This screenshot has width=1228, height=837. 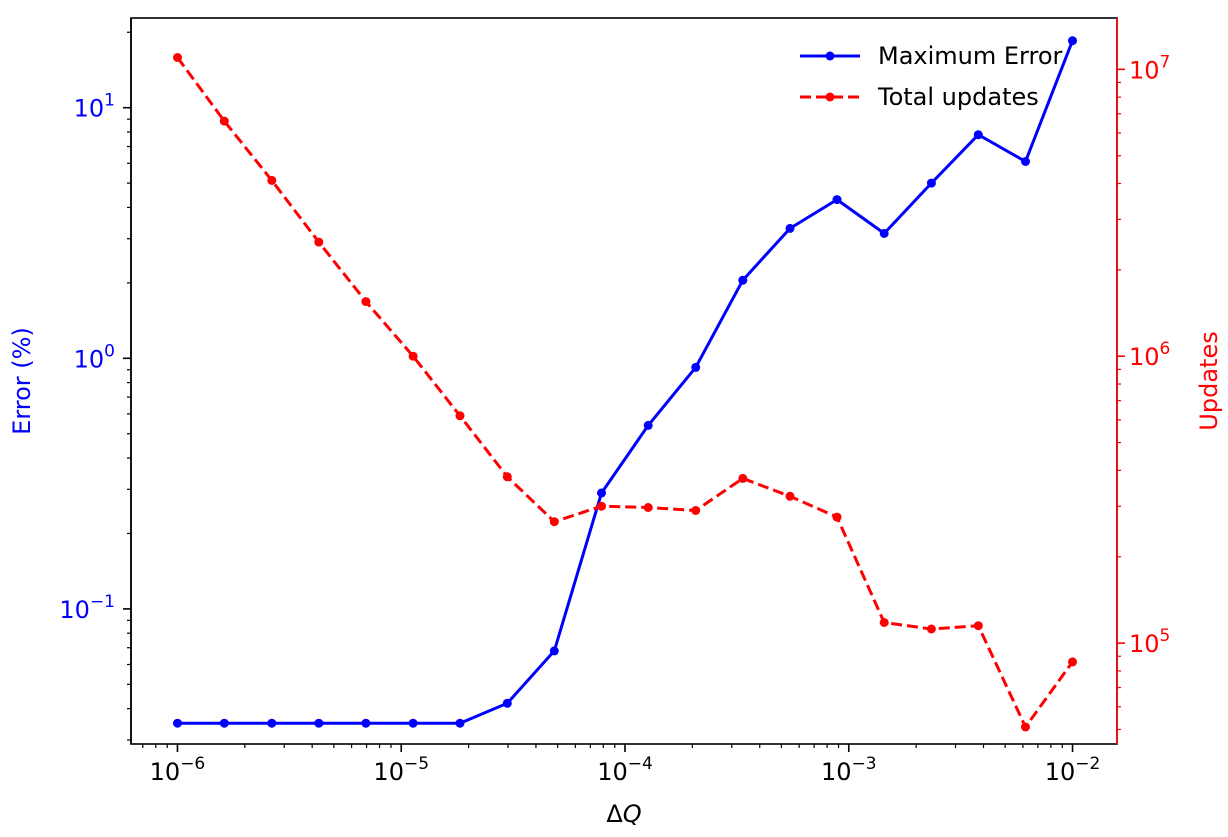 I want to click on right-tick-label: 10⁷, so click(x=1149, y=68).